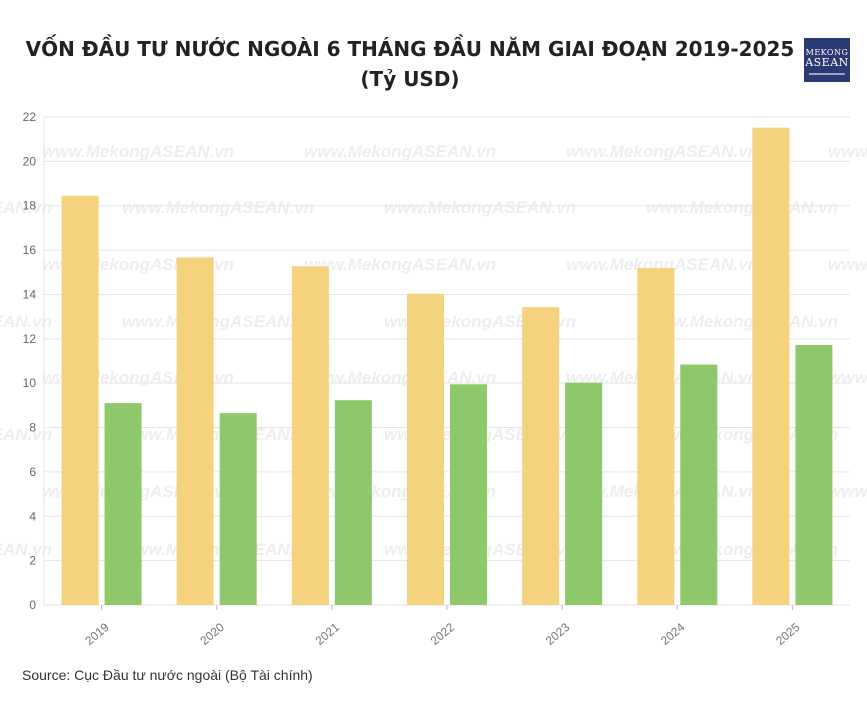 This screenshot has height=721, width=867. What do you see at coordinates (814, 475) in the screenshot?
I see `bar-2-2025` at bounding box center [814, 475].